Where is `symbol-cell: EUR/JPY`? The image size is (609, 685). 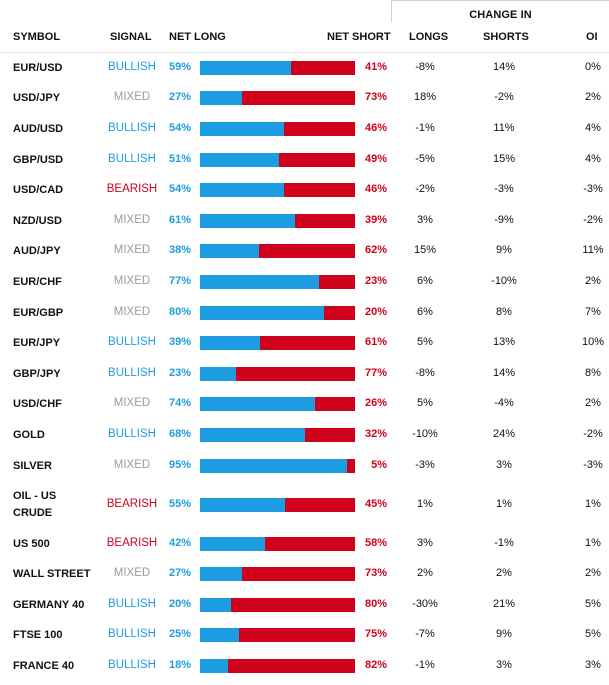
symbol-cell: EUR/JPY is located at coordinates (37, 343).